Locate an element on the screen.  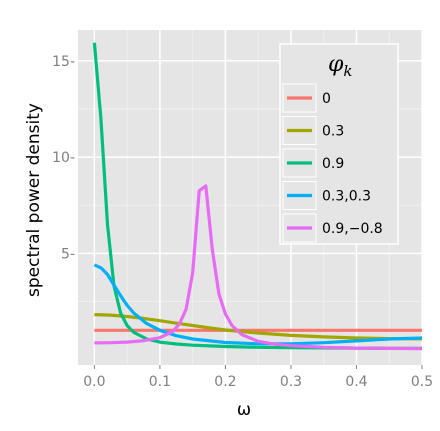
x-tick-label: 0.1 is located at coordinates (160, 382).